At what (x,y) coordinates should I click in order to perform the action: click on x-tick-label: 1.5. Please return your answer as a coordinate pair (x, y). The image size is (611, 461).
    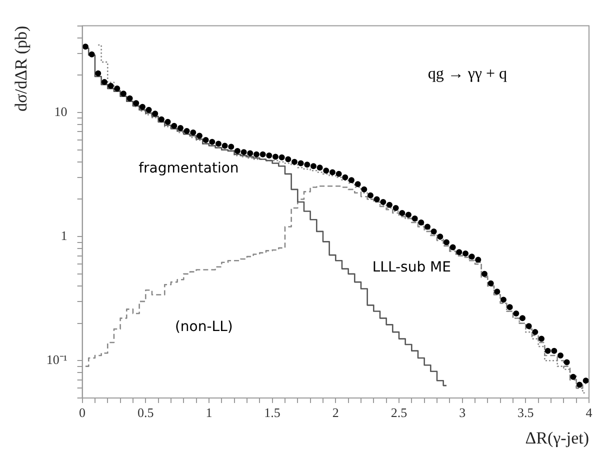
    Looking at the image, I should click on (272, 412).